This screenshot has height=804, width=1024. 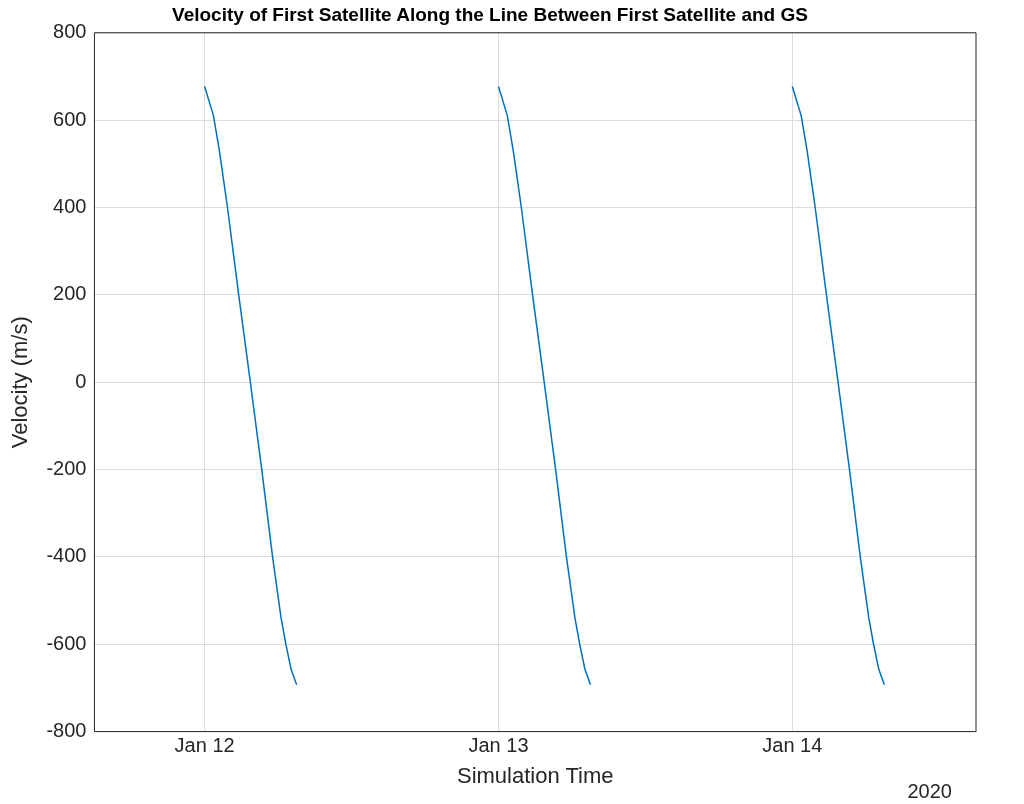 What do you see at coordinates (81, 380) in the screenshot?
I see `y-tick-label: 0` at bounding box center [81, 380].